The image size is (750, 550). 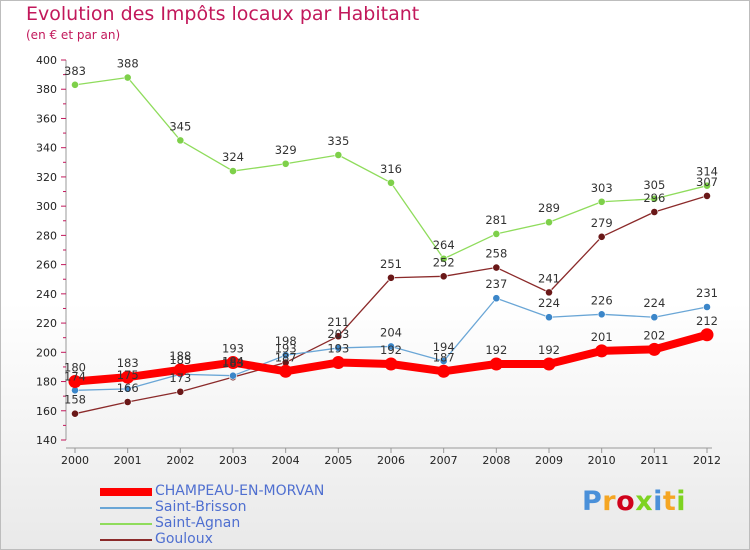 What do you see at coordinates (549, 278) in the screenshot?
I see `data-label: 241` at bounding box center [549, 278].